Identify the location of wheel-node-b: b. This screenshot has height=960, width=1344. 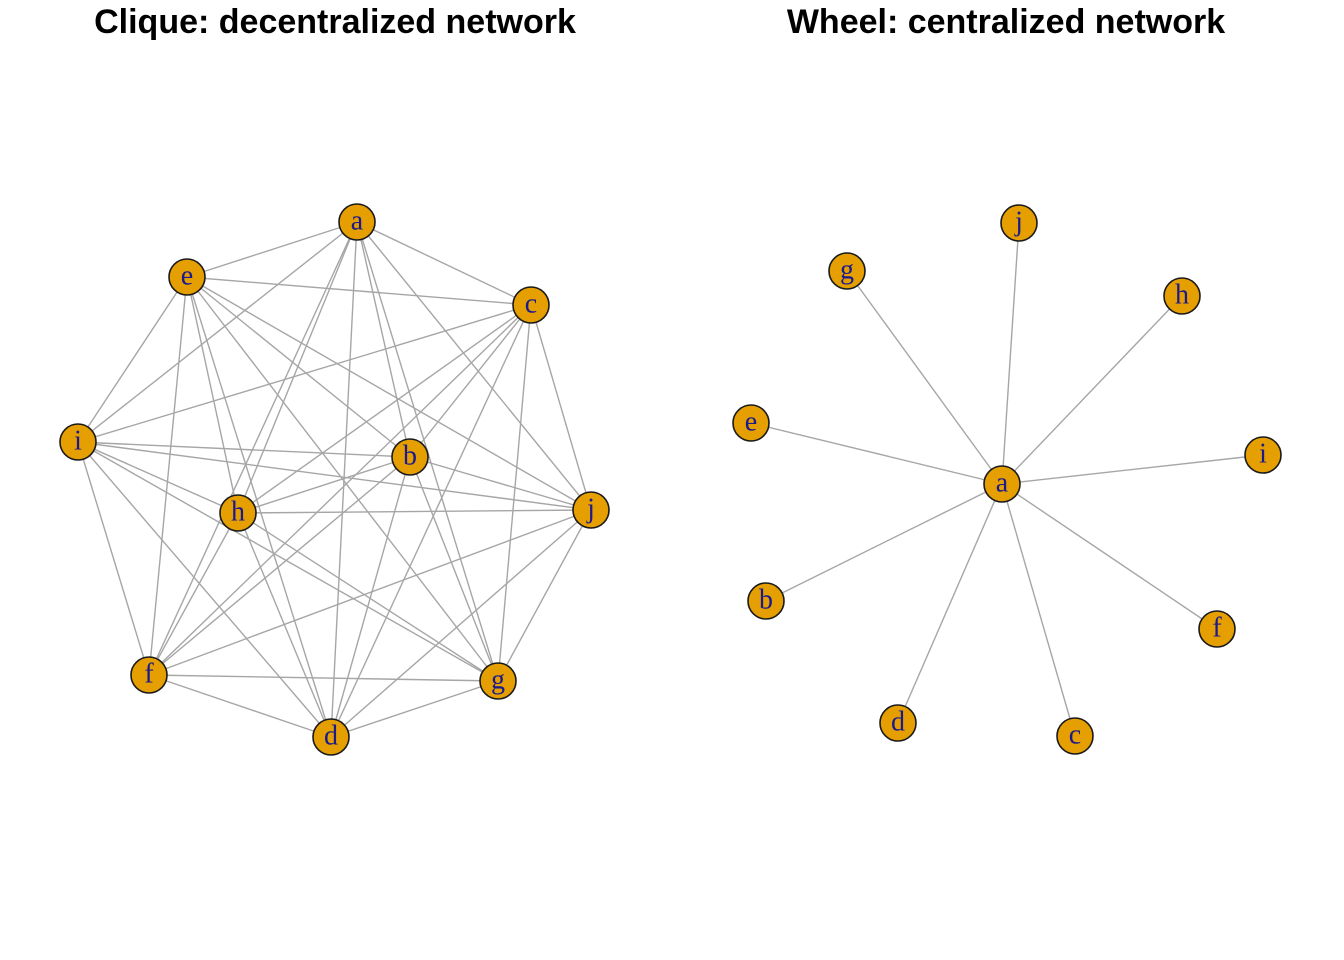
(766, 601).